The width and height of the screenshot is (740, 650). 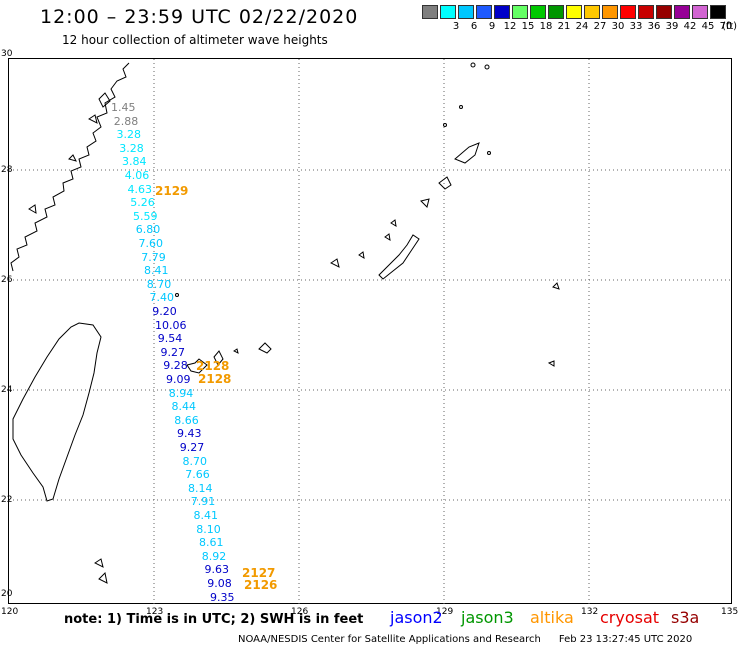 I want to click on wave-height-value: 9.08, so click(x=219, y=583).